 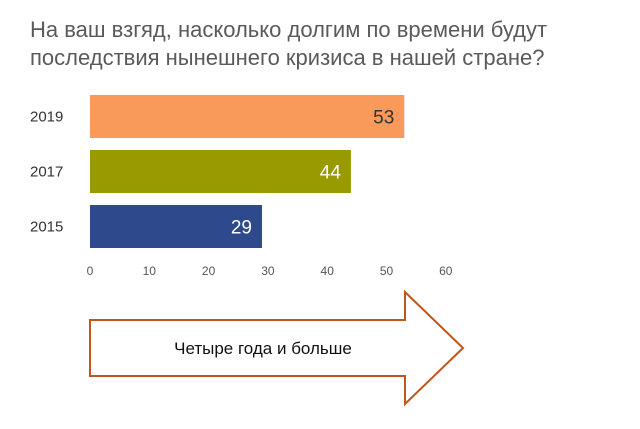 I want to click on x-tick-label: 40, so click(x=328, y=271).